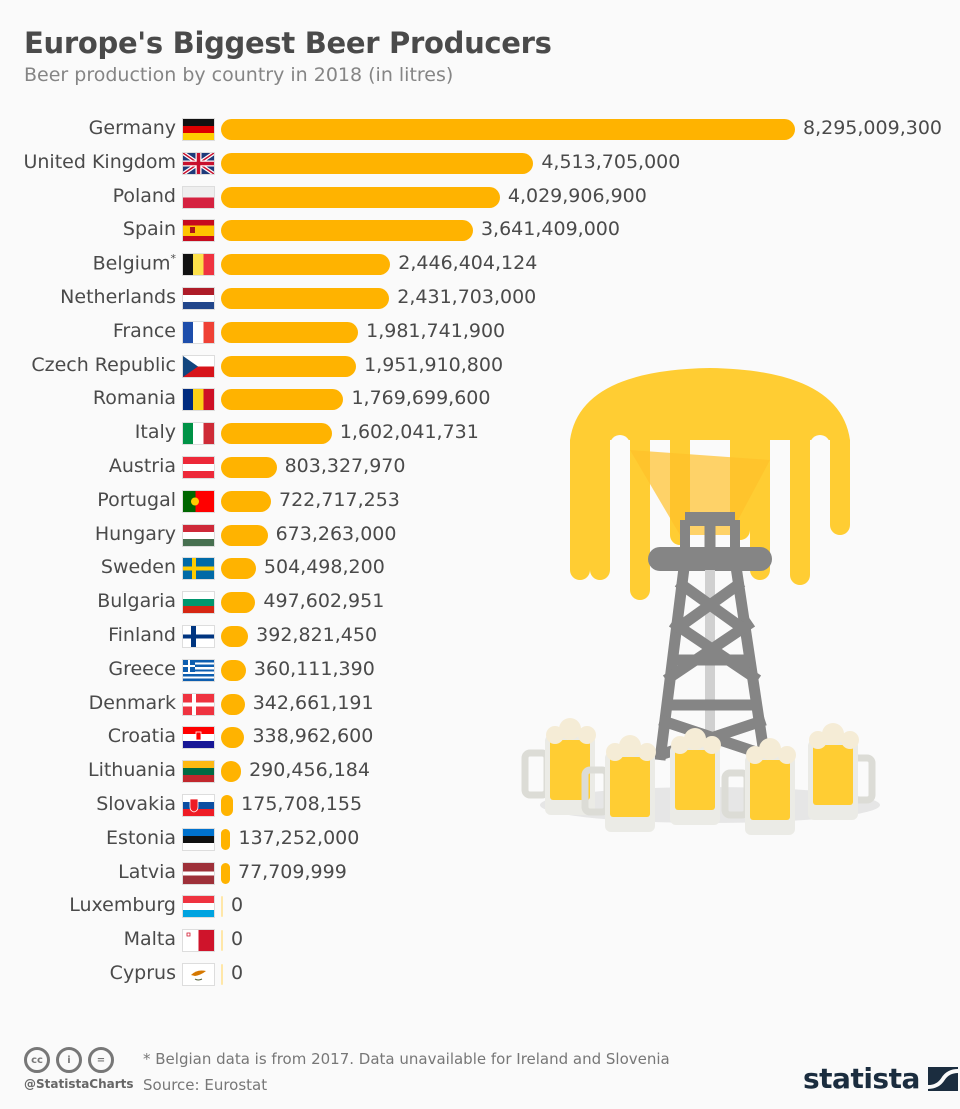 This screenshot has width=960, height=1109. I want to click on flag-cz-icon, so click(198, 366).